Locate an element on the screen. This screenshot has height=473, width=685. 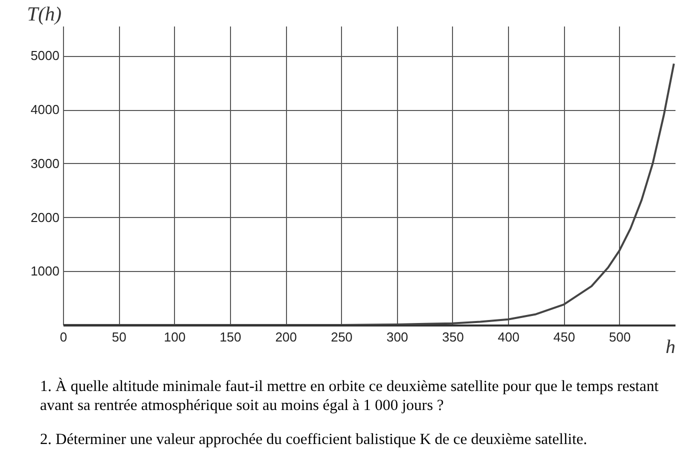
x-tick-label: 250 is located at coordinates (341, 337).